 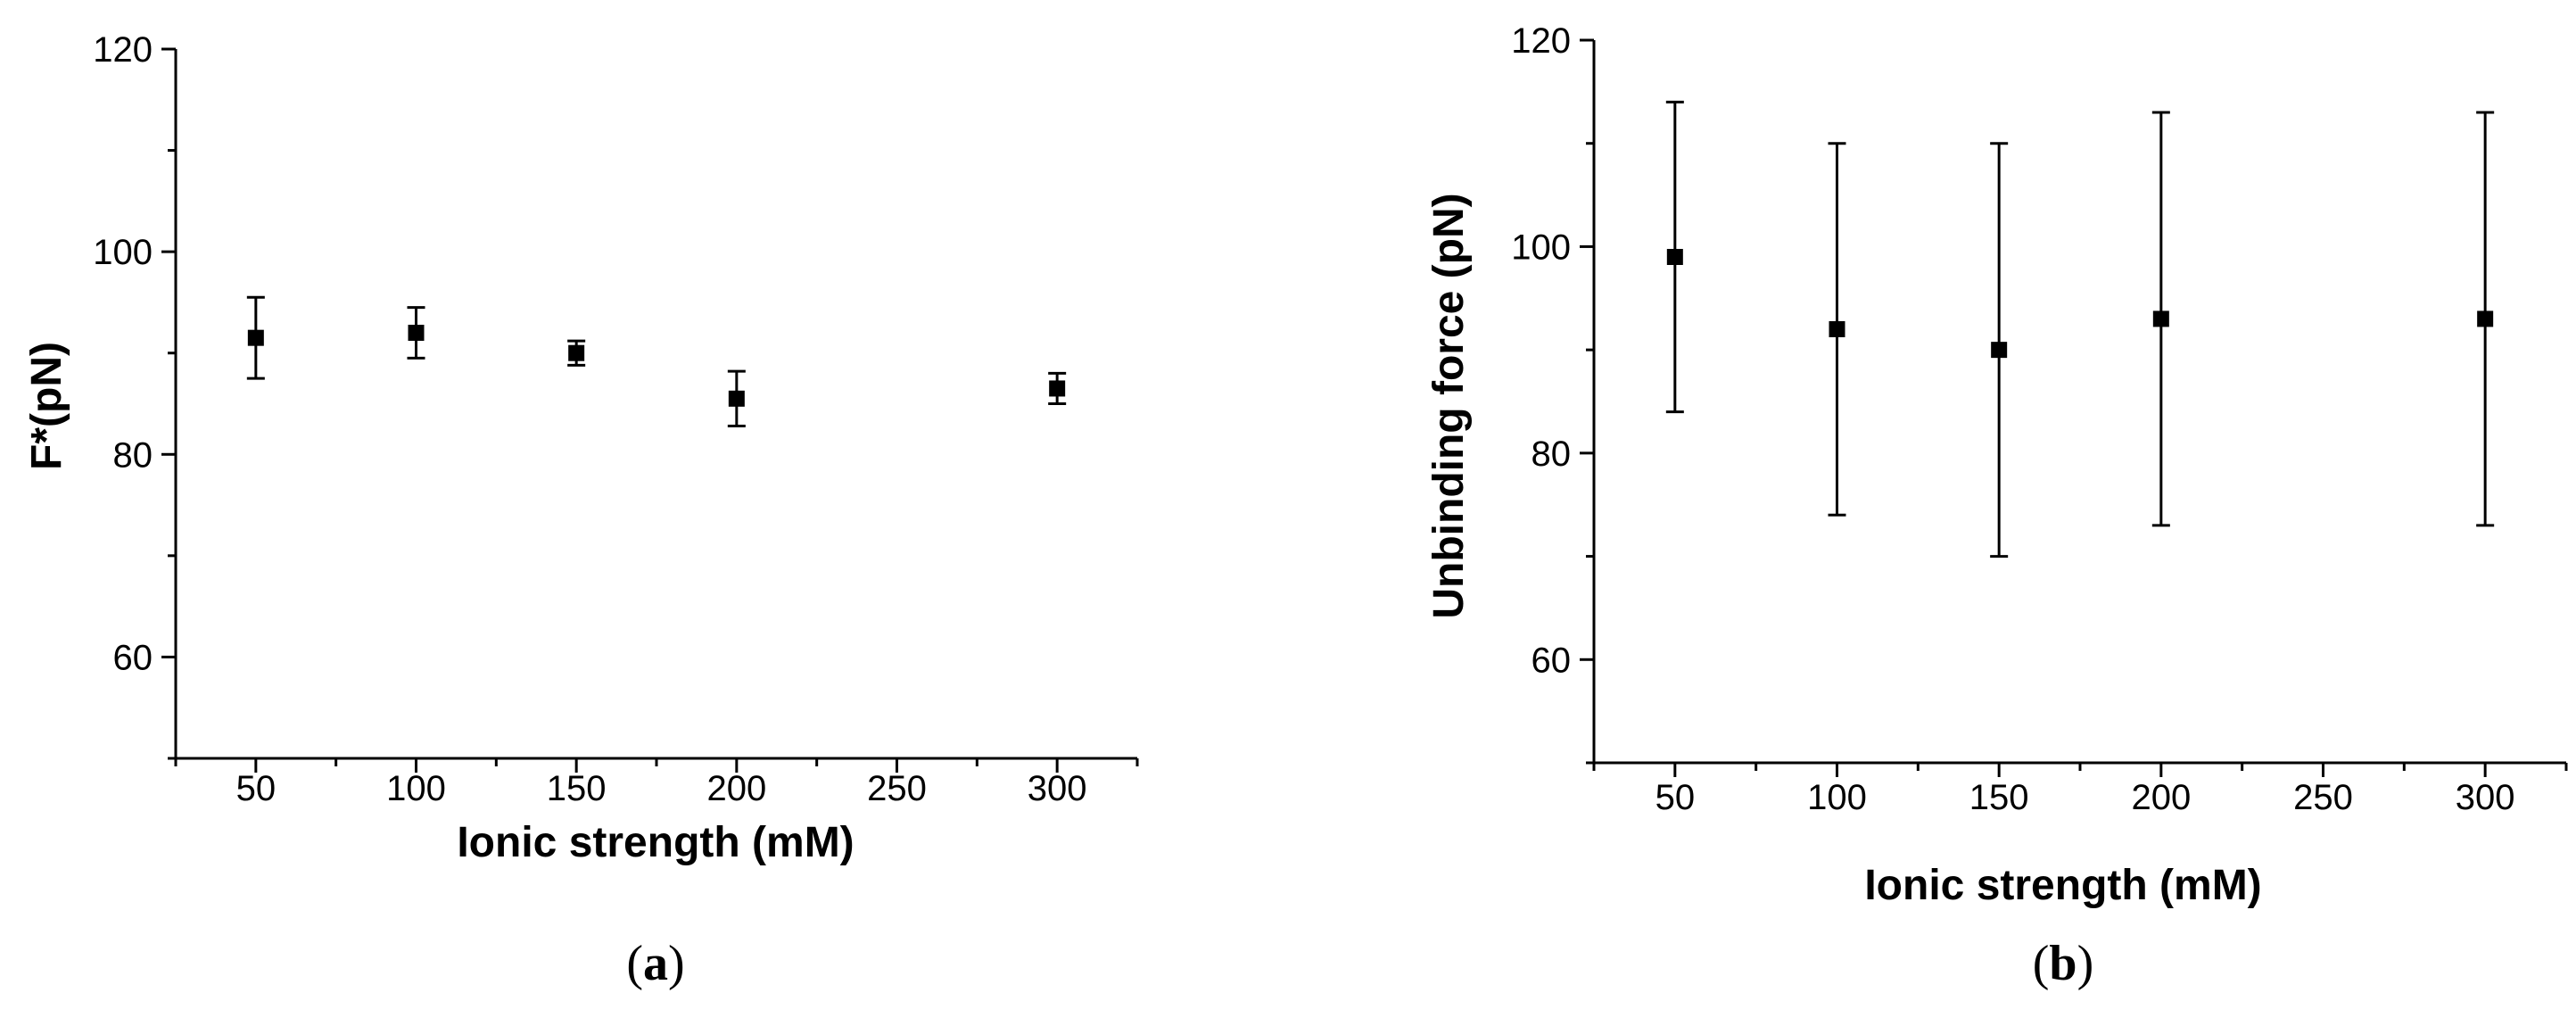 What do you see at coordinates (1553, 393) in the screenshot?
I see `y-ticks-b: 60 80 100 120` at bounding box center [1553, 393].